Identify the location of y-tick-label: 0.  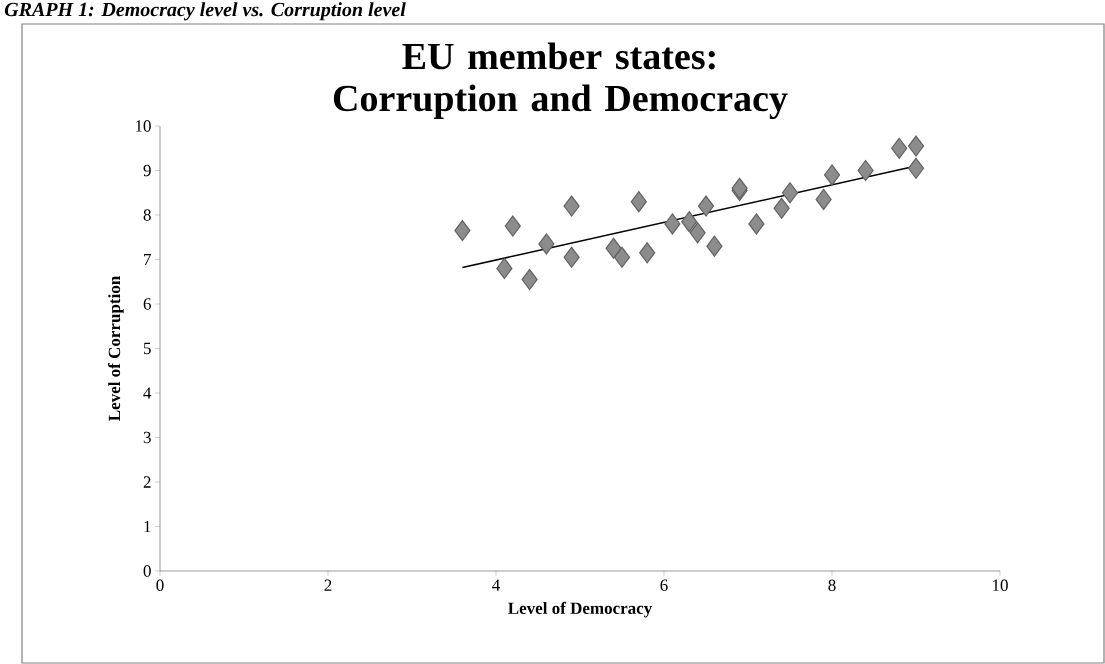
(147, 571).